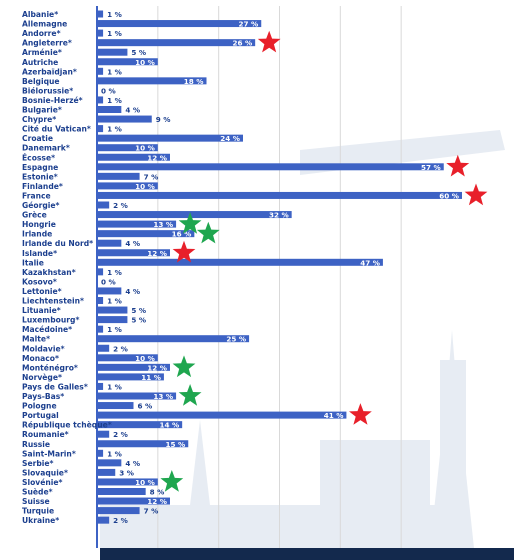 The height and width of the screenshot is (560, 522). What do you see at coordinates (152, 81) in the screenshot?
I see `bar-belgique` at bounding box center [152, 81].